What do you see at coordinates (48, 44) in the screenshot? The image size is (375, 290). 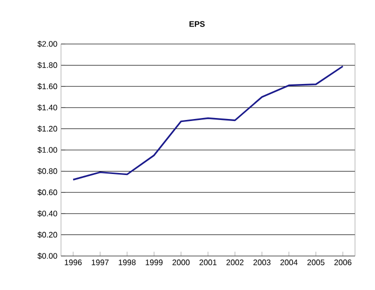 I see `y-tick-label: $2.00` at bounding box center [48, 44].